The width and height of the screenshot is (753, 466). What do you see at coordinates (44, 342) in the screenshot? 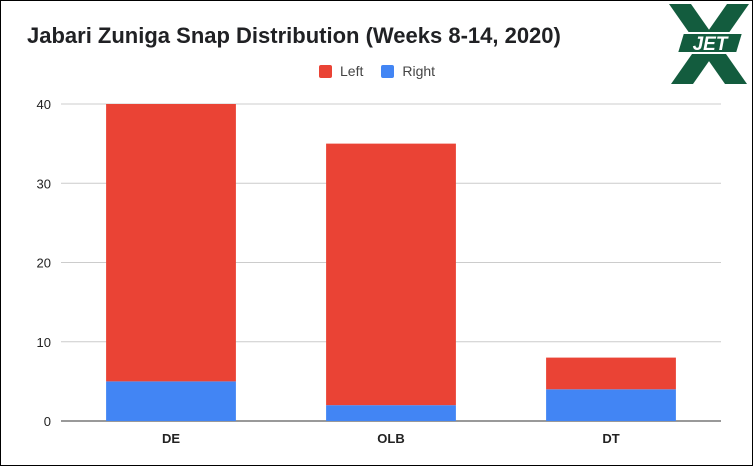
I see `y-tick-label: 10` at bounding box center [44, 342].